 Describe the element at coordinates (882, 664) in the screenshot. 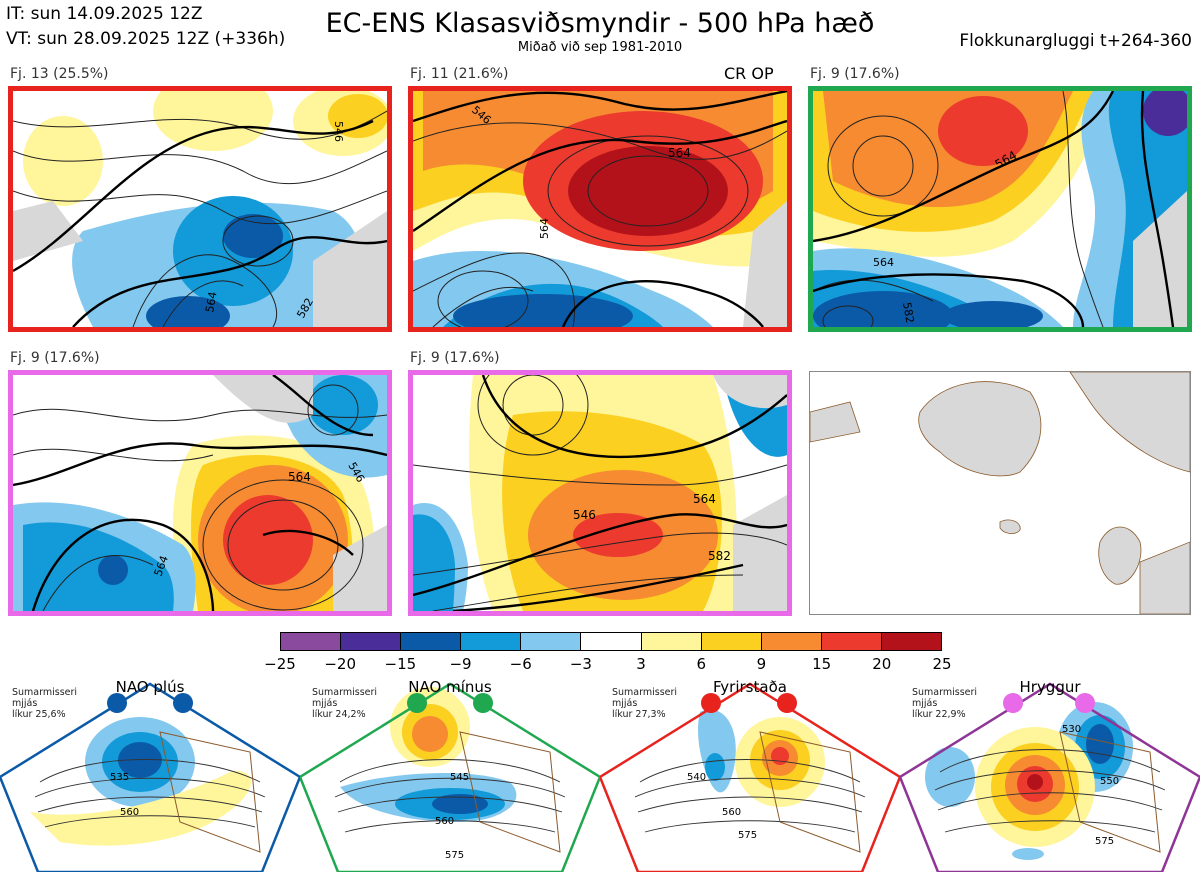

I see `colorbar-tick-label: 20` at that location.